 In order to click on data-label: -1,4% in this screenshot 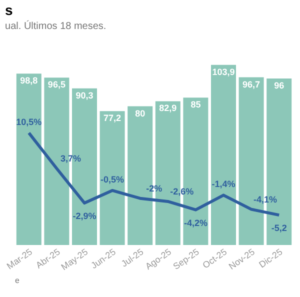, I will do `click(224, 184)`.